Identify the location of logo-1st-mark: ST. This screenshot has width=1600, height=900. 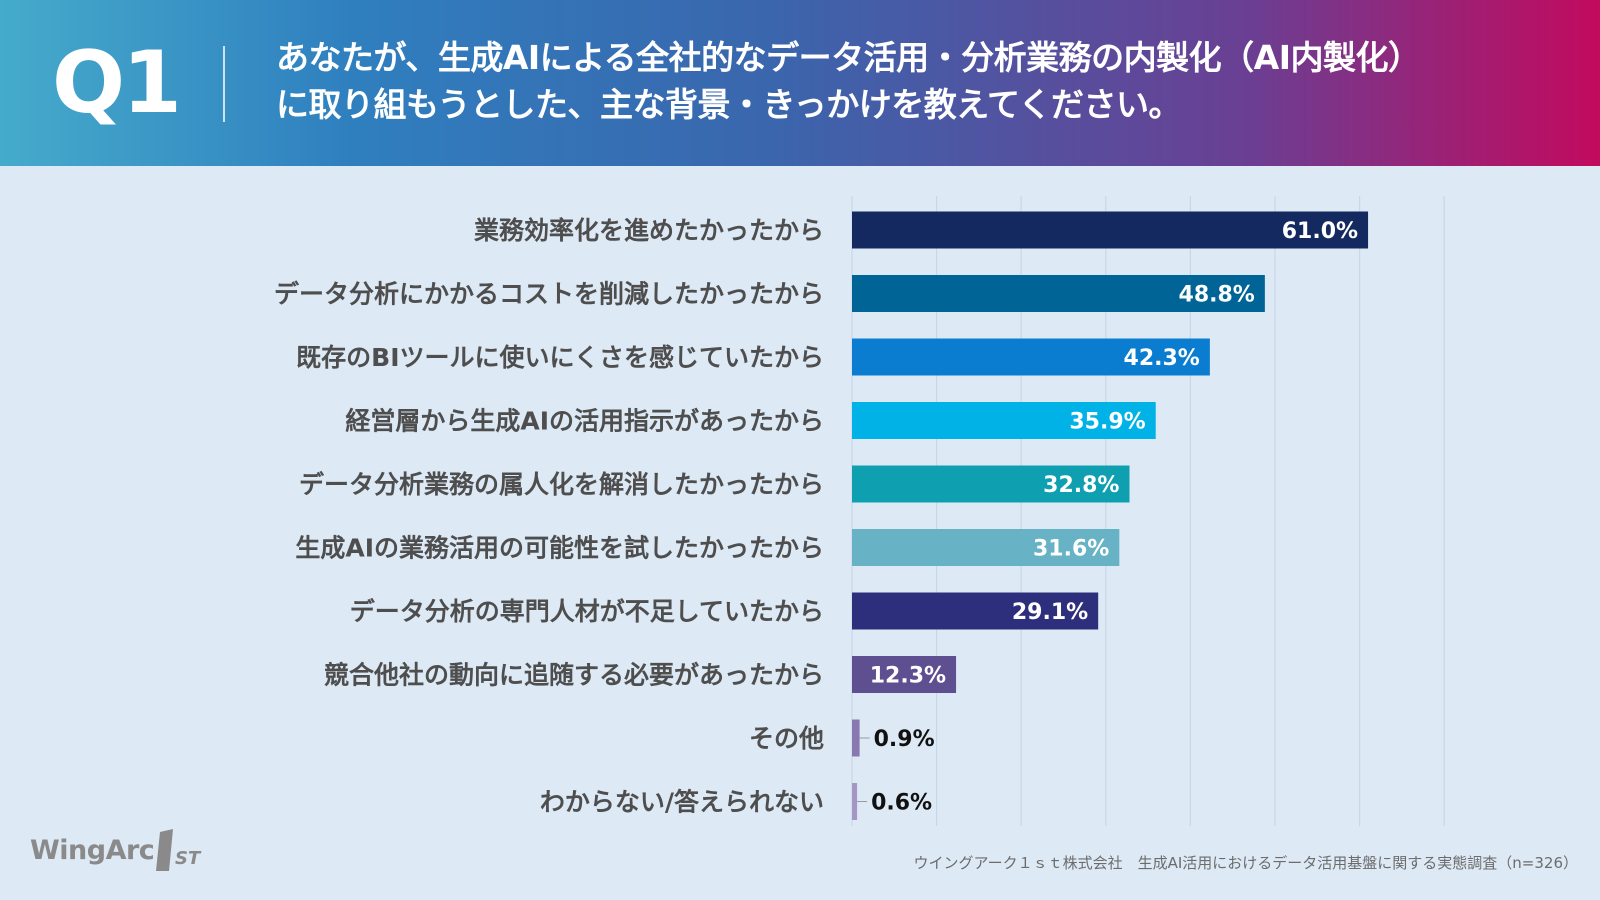
(179, 850).